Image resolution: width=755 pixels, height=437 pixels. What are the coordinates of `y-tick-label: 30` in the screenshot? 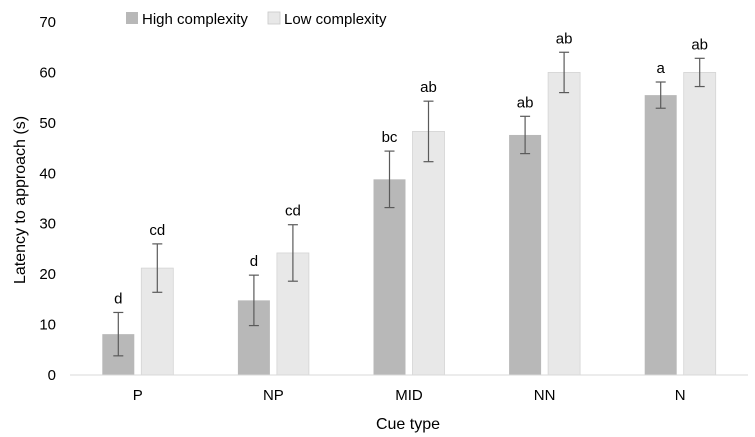 It's located at (47, 224).